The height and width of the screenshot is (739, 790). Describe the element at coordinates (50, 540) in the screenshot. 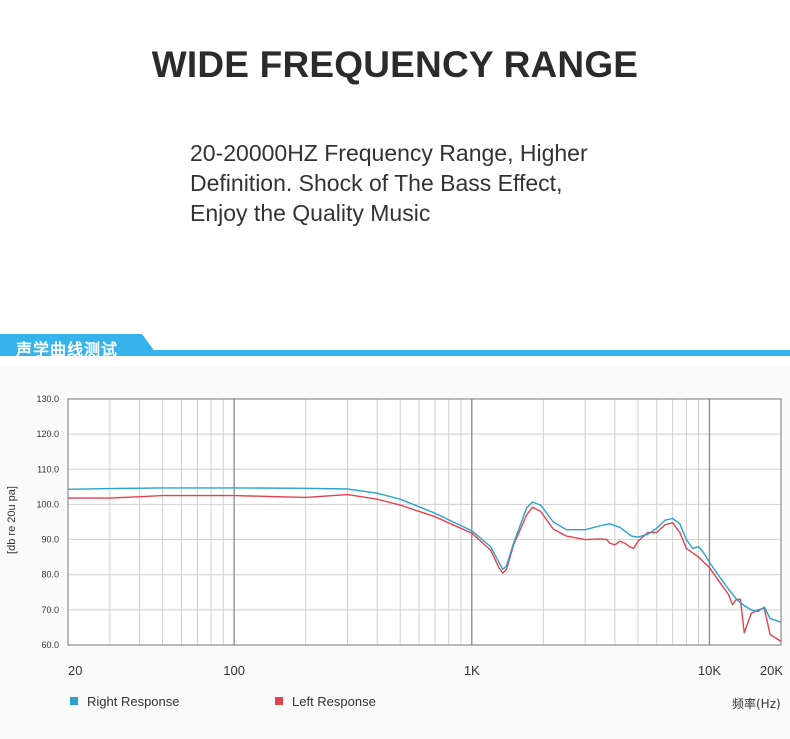

I see `y-tick-label: 90.0` at that location.